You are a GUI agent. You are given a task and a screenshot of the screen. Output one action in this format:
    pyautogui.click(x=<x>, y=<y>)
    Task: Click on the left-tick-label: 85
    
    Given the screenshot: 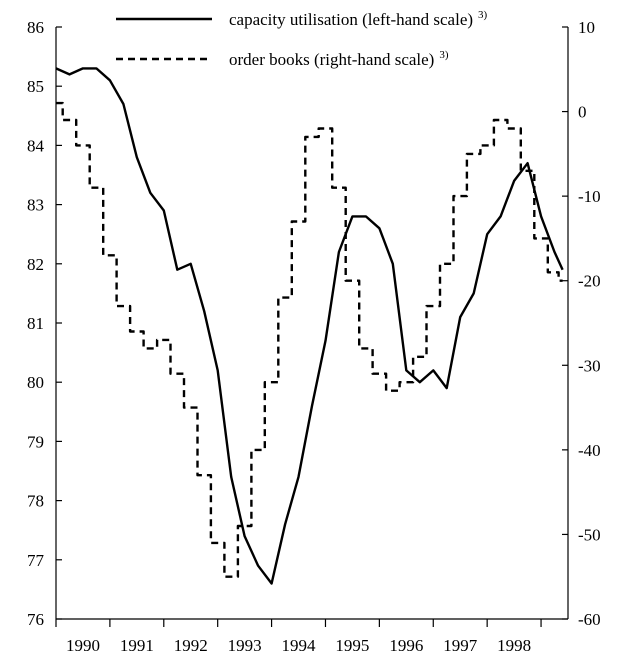 What is the action you would take?
    pyautogui.click(x=35, y=86)
    